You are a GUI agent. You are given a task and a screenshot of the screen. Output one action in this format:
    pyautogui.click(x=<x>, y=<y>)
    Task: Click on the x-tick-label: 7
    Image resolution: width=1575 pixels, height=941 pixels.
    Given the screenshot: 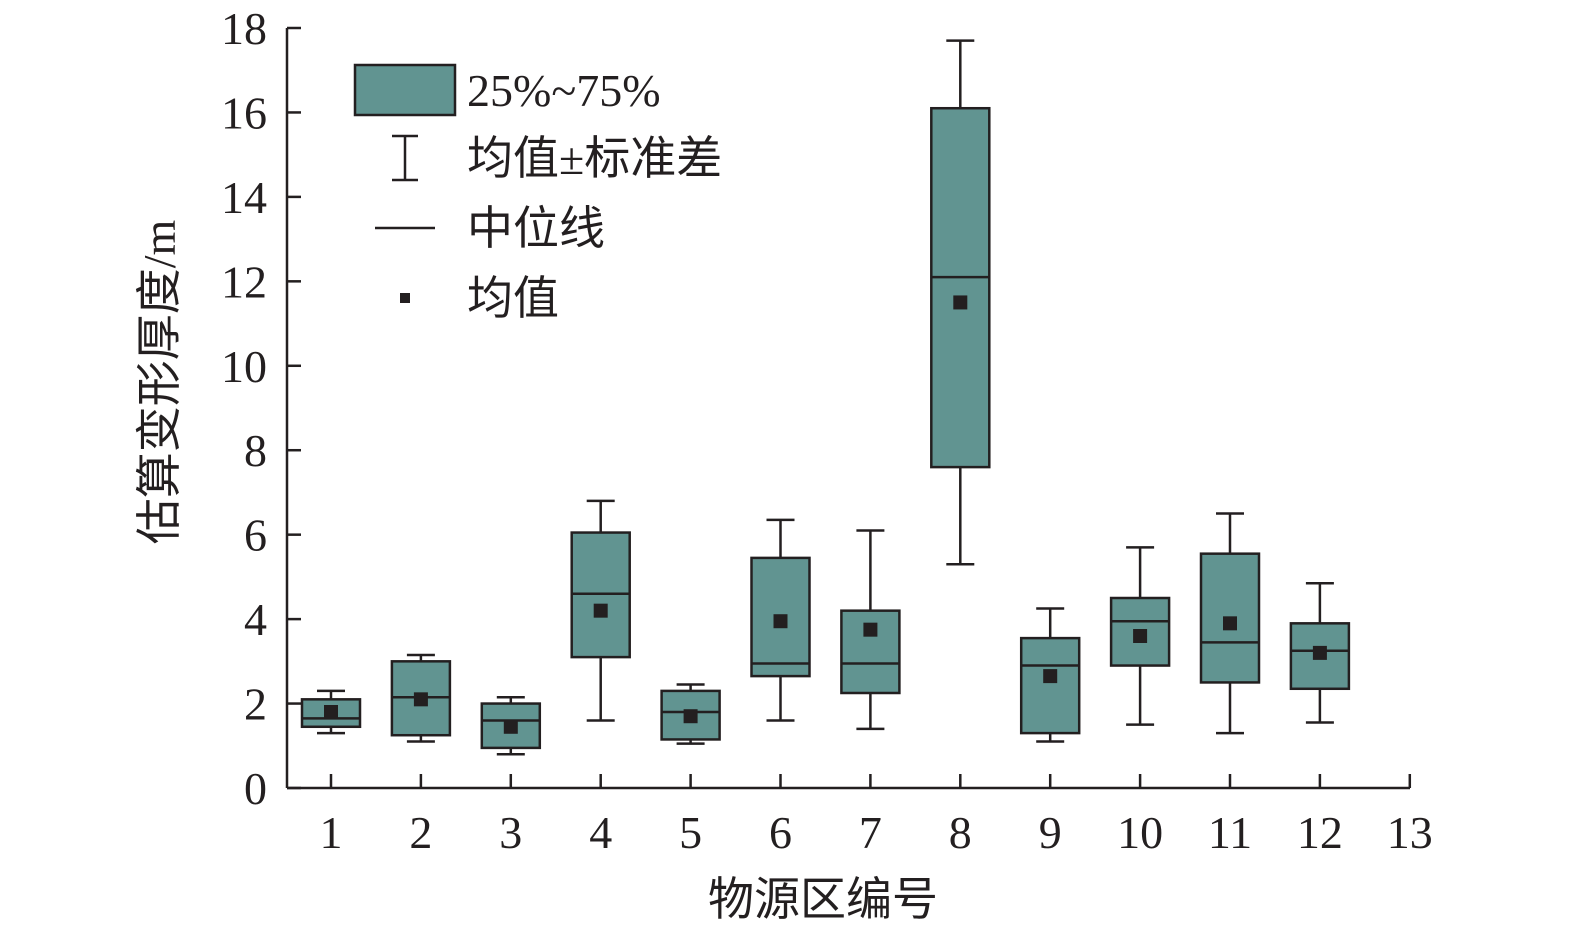 What is the action you would take?
    pyautogui.click(x=870, y=832)
    